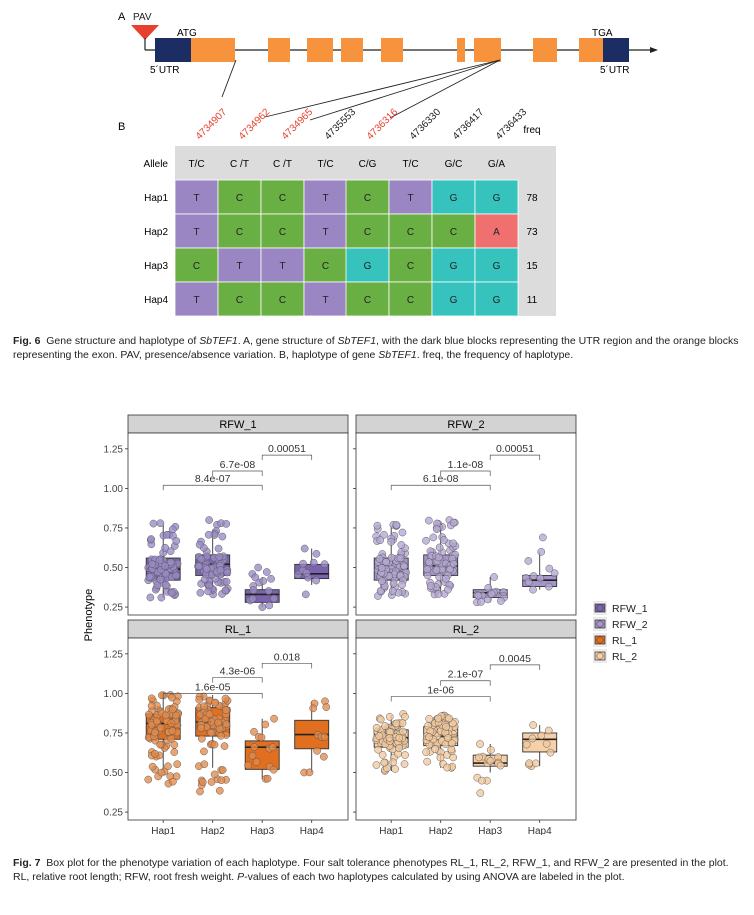 The width and height of the screenshot is (754, 915). Describe the element at coordinates (114, 489) in the screenshot. I see `y-tick-label: 1.00` at that location.